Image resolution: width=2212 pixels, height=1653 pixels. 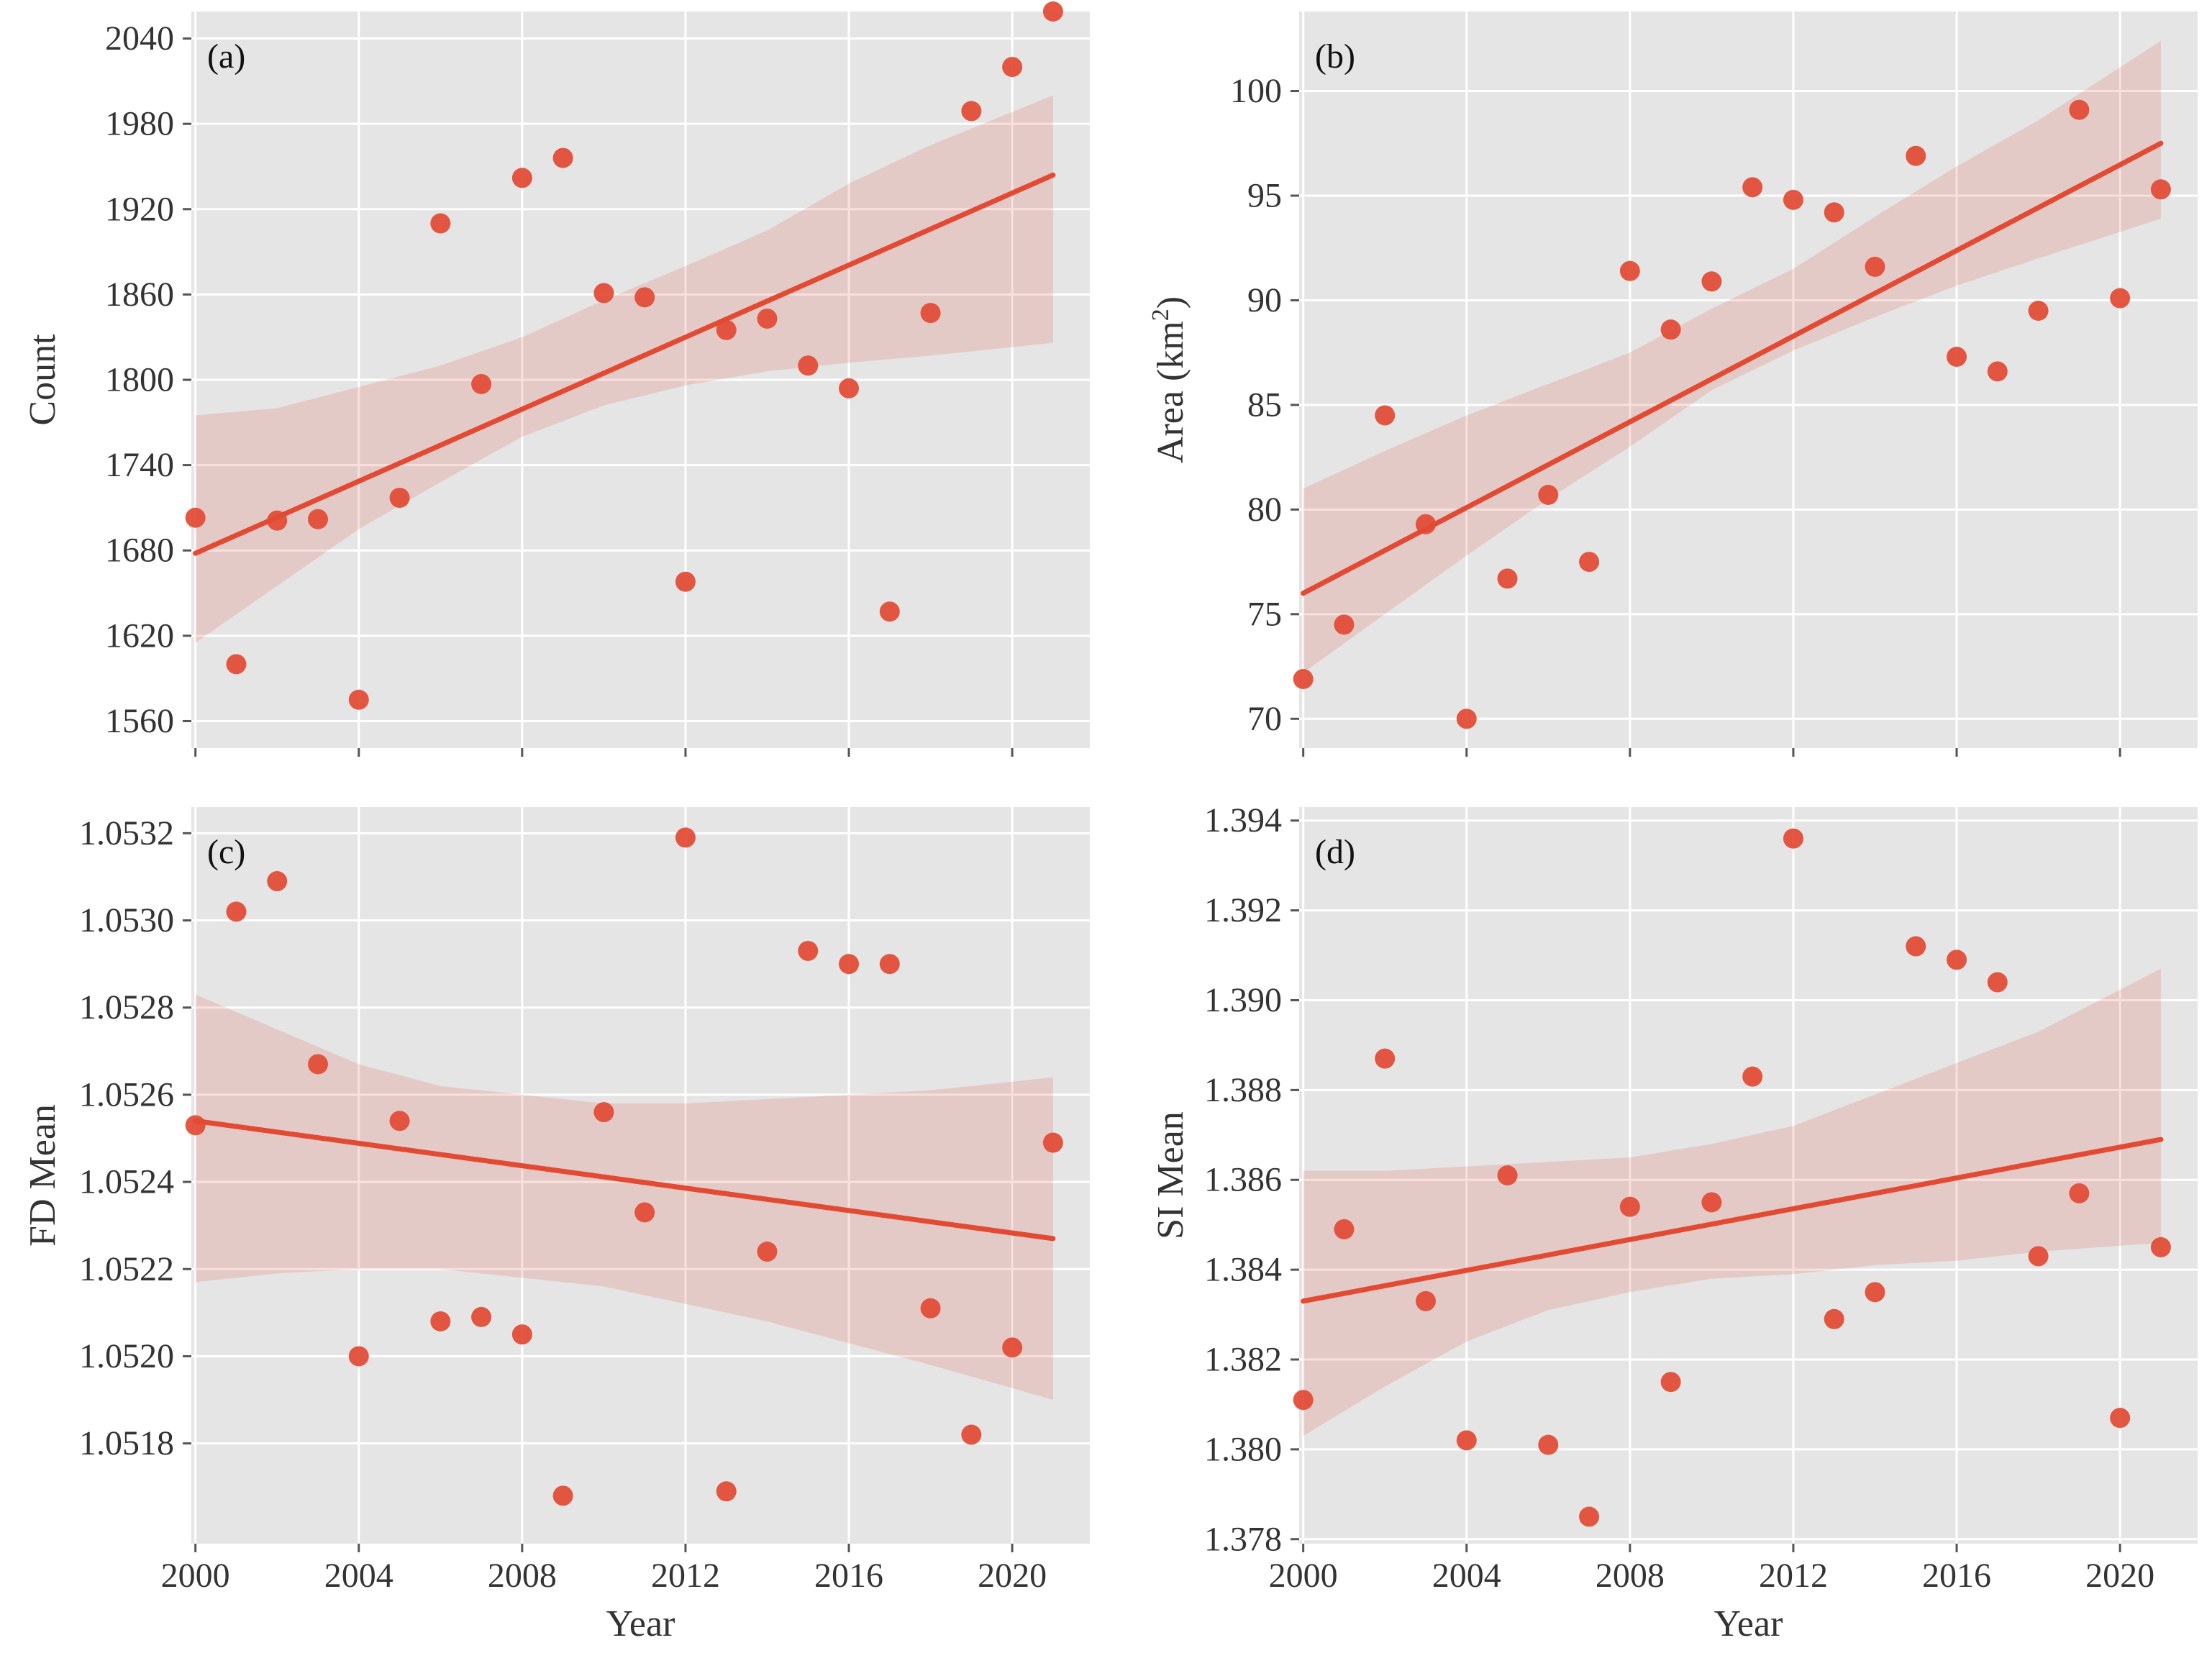 What do you see at coordinates (1264, 300) in the screenshot?
I see `y-tick-label-90: 90` at bounding box center [1264, 300].